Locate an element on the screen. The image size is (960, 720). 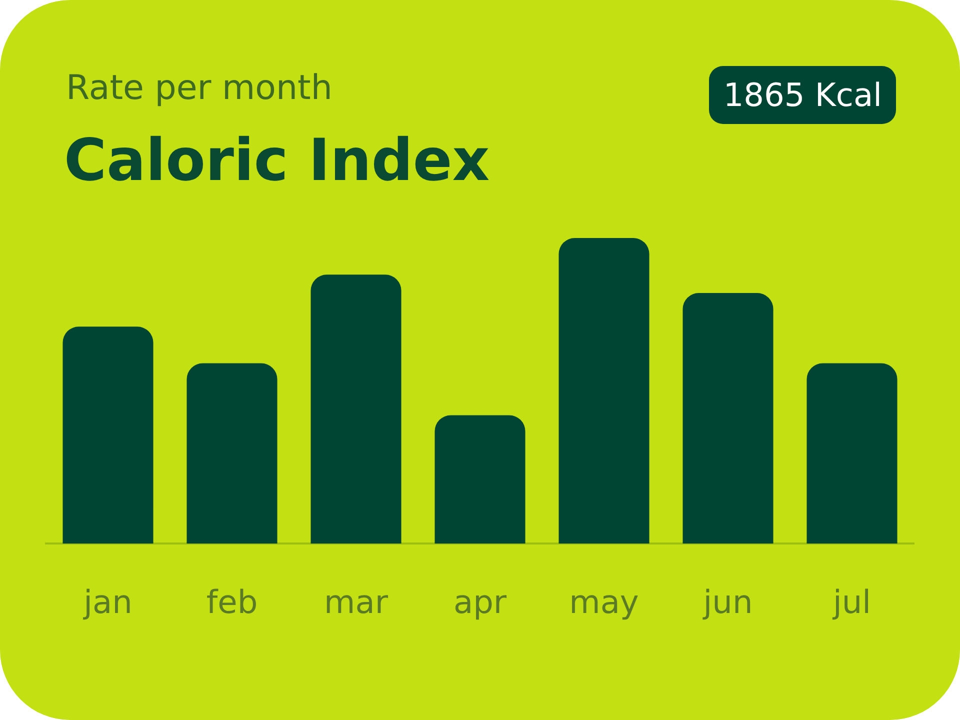
x-tick-label: mar is located at coordinates (356, 602).